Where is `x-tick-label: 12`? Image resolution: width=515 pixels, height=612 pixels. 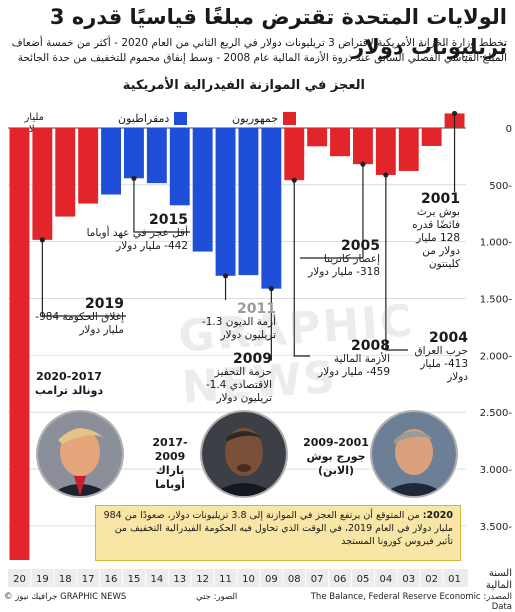
x-tick-label: 12 is located at coordinates (202, 579).